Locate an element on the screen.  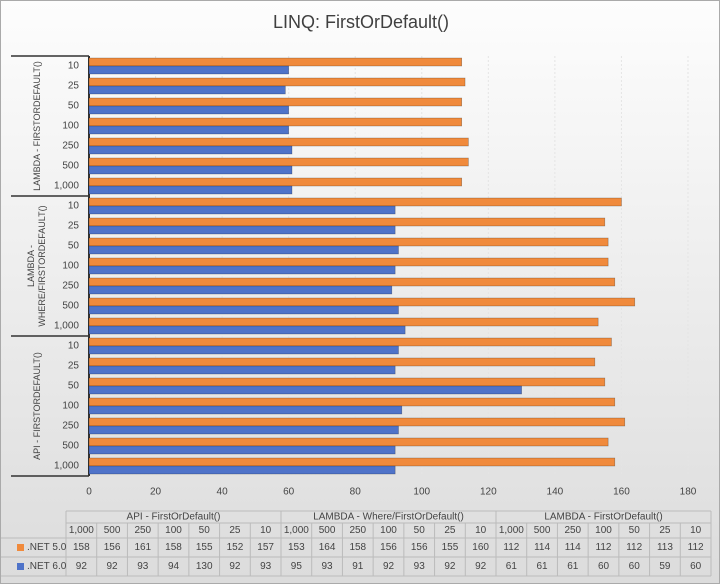
group-label: API - FirstOrDefault() is located at coordinates (36, 406).